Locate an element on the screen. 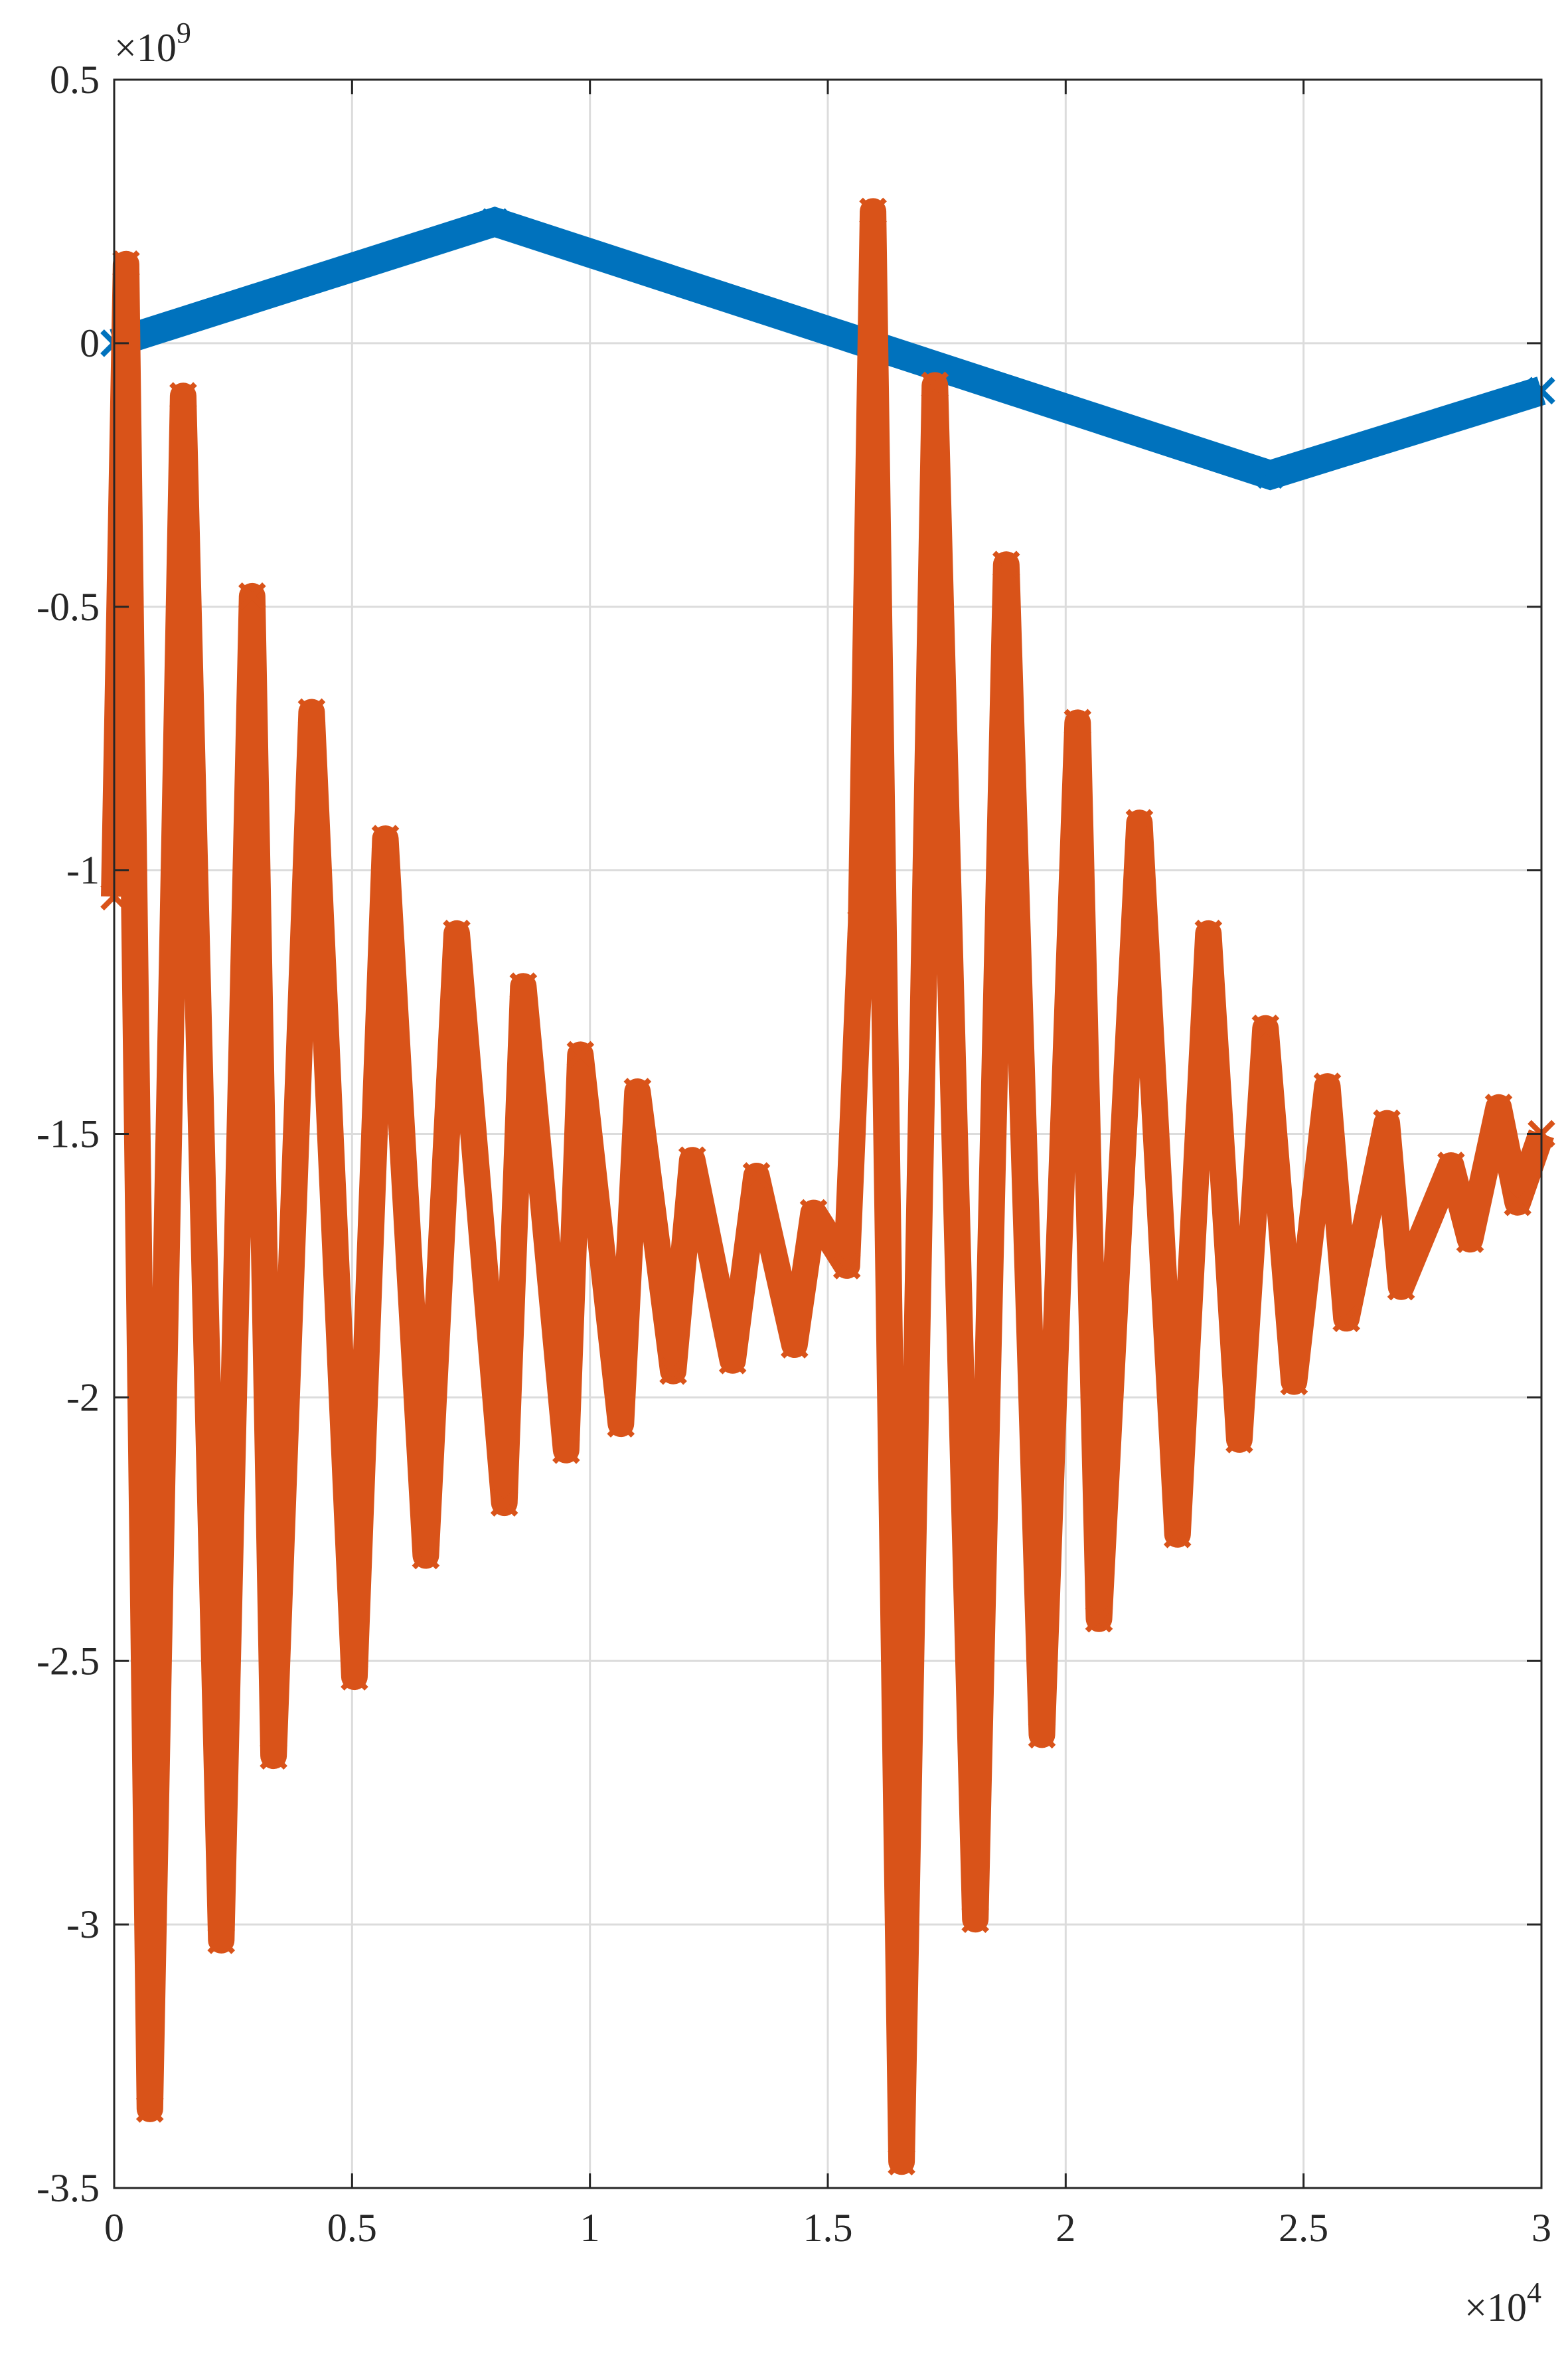 This screenshot has width=1568, height=2356. y-tick-label: 0.5 is located at coordinates (75, 80).